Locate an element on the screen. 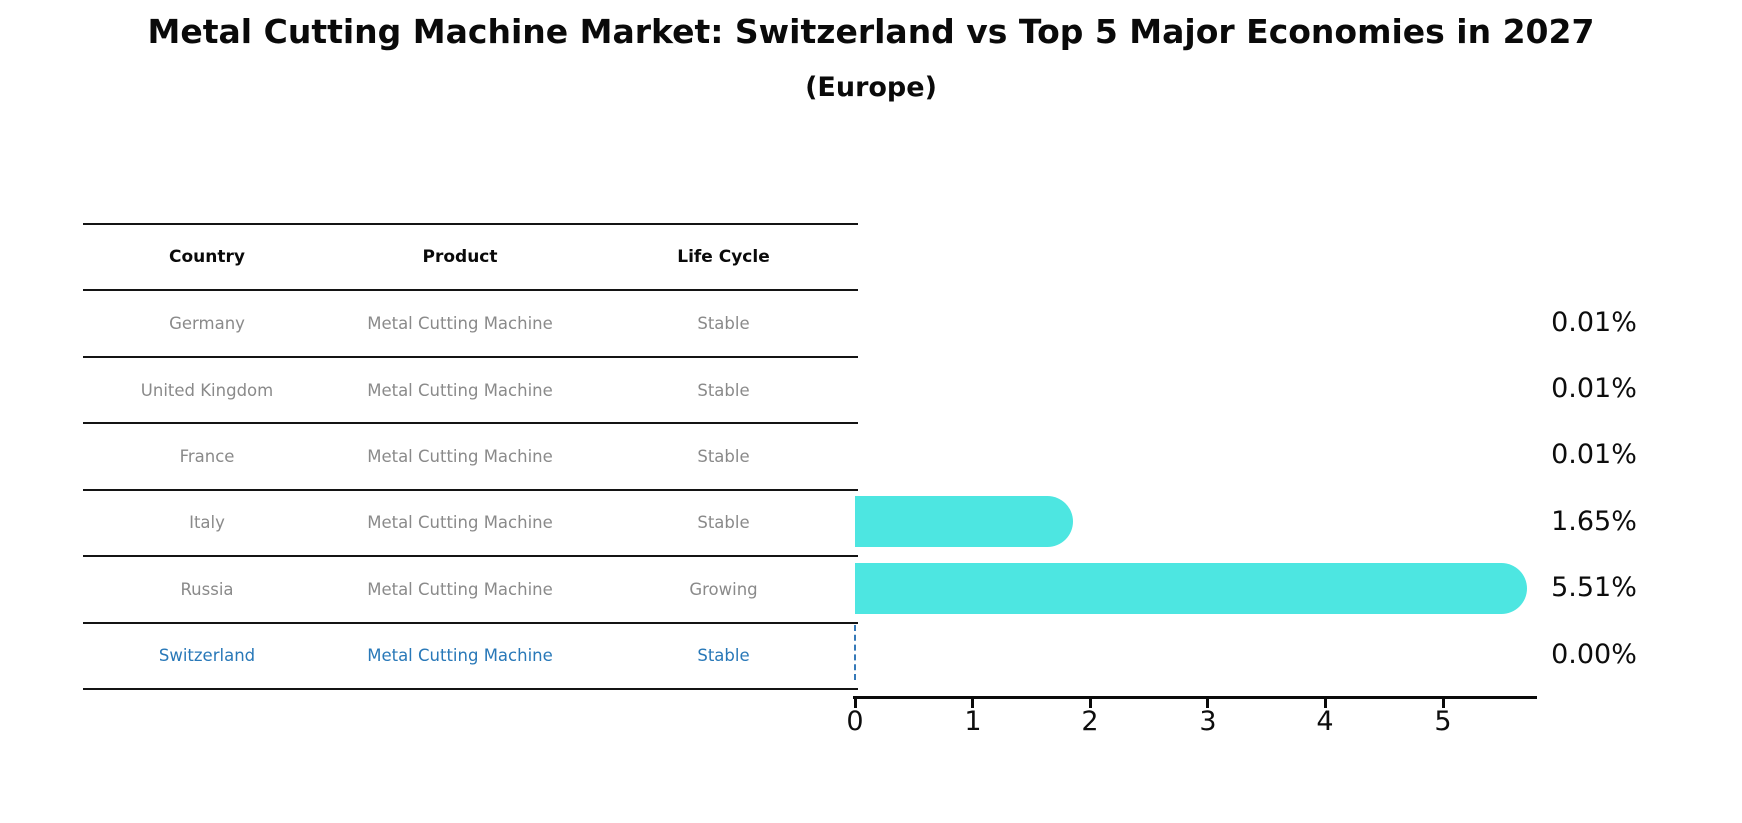 The image size is (1742, 823). table-row-italy: Italy Metal Cutting Machine Stable is located at coordinates (470, 521).